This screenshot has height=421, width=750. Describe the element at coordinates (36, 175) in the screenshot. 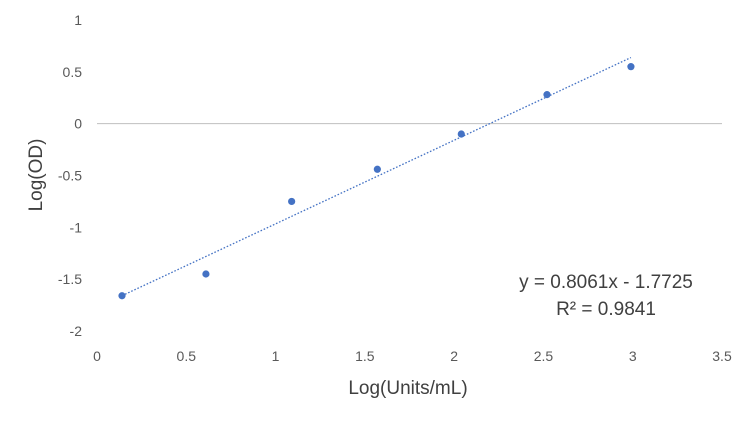

I see `y-axis-title: Log(OD)` at that location.